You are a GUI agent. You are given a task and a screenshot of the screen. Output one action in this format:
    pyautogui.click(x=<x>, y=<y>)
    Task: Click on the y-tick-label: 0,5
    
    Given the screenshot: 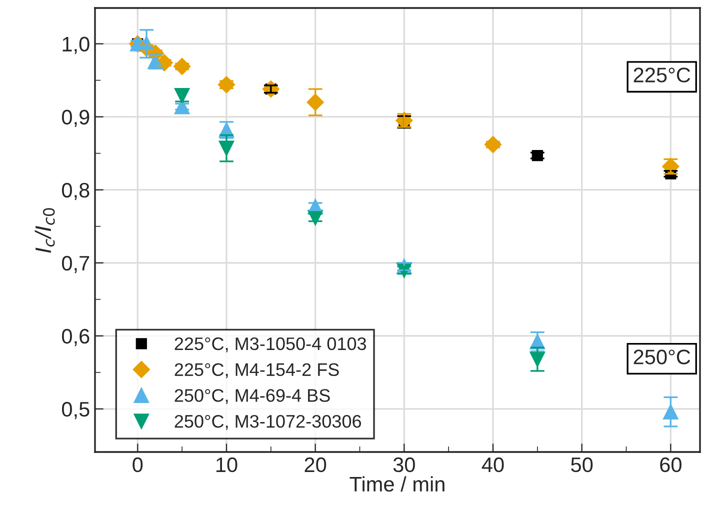 What is the action you would take?
    pyautogui.click(x=76, y=411)
    